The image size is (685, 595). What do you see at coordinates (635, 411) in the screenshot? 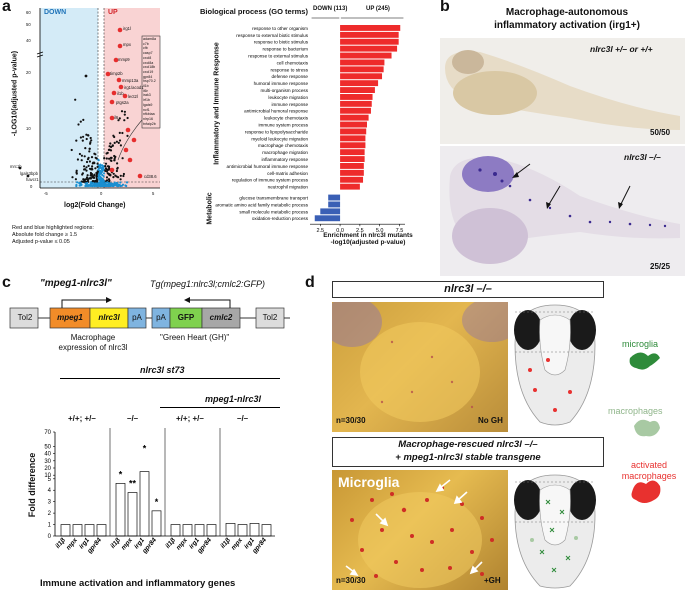
I see `legend-macrophages: macrophages` at bounding box center [635, 411].